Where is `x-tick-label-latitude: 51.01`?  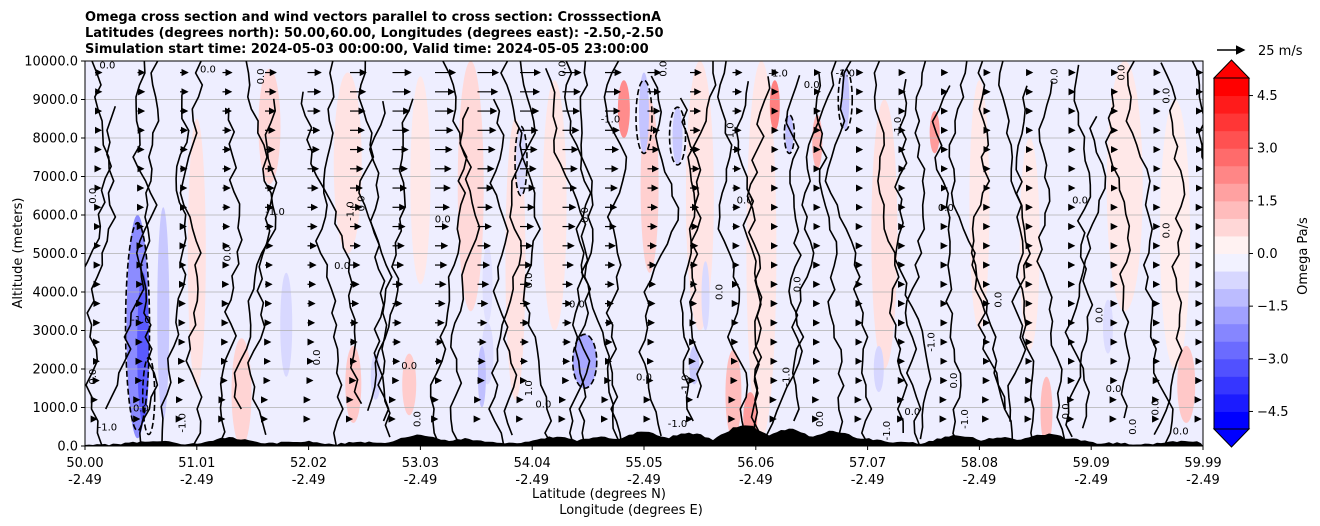 x-tick-label-latitude: 51.01 is located at coordinates (196, 463).